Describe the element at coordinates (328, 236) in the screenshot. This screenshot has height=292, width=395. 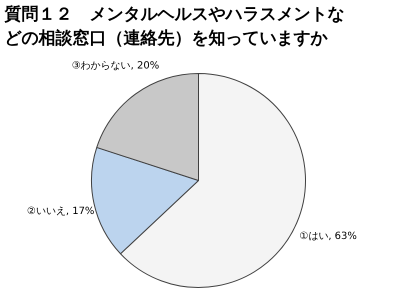
I see `slice-label: ①はい, 63%` at that location.